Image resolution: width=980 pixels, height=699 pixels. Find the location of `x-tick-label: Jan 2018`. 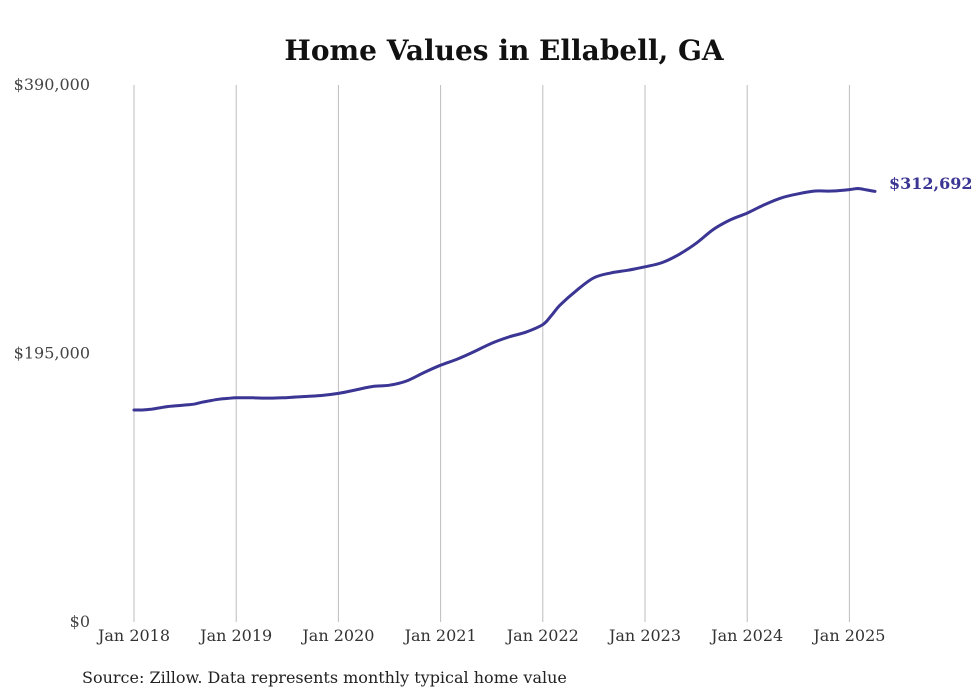

x-tick-label: Jan 2018 is located at coordinates (133, 635).